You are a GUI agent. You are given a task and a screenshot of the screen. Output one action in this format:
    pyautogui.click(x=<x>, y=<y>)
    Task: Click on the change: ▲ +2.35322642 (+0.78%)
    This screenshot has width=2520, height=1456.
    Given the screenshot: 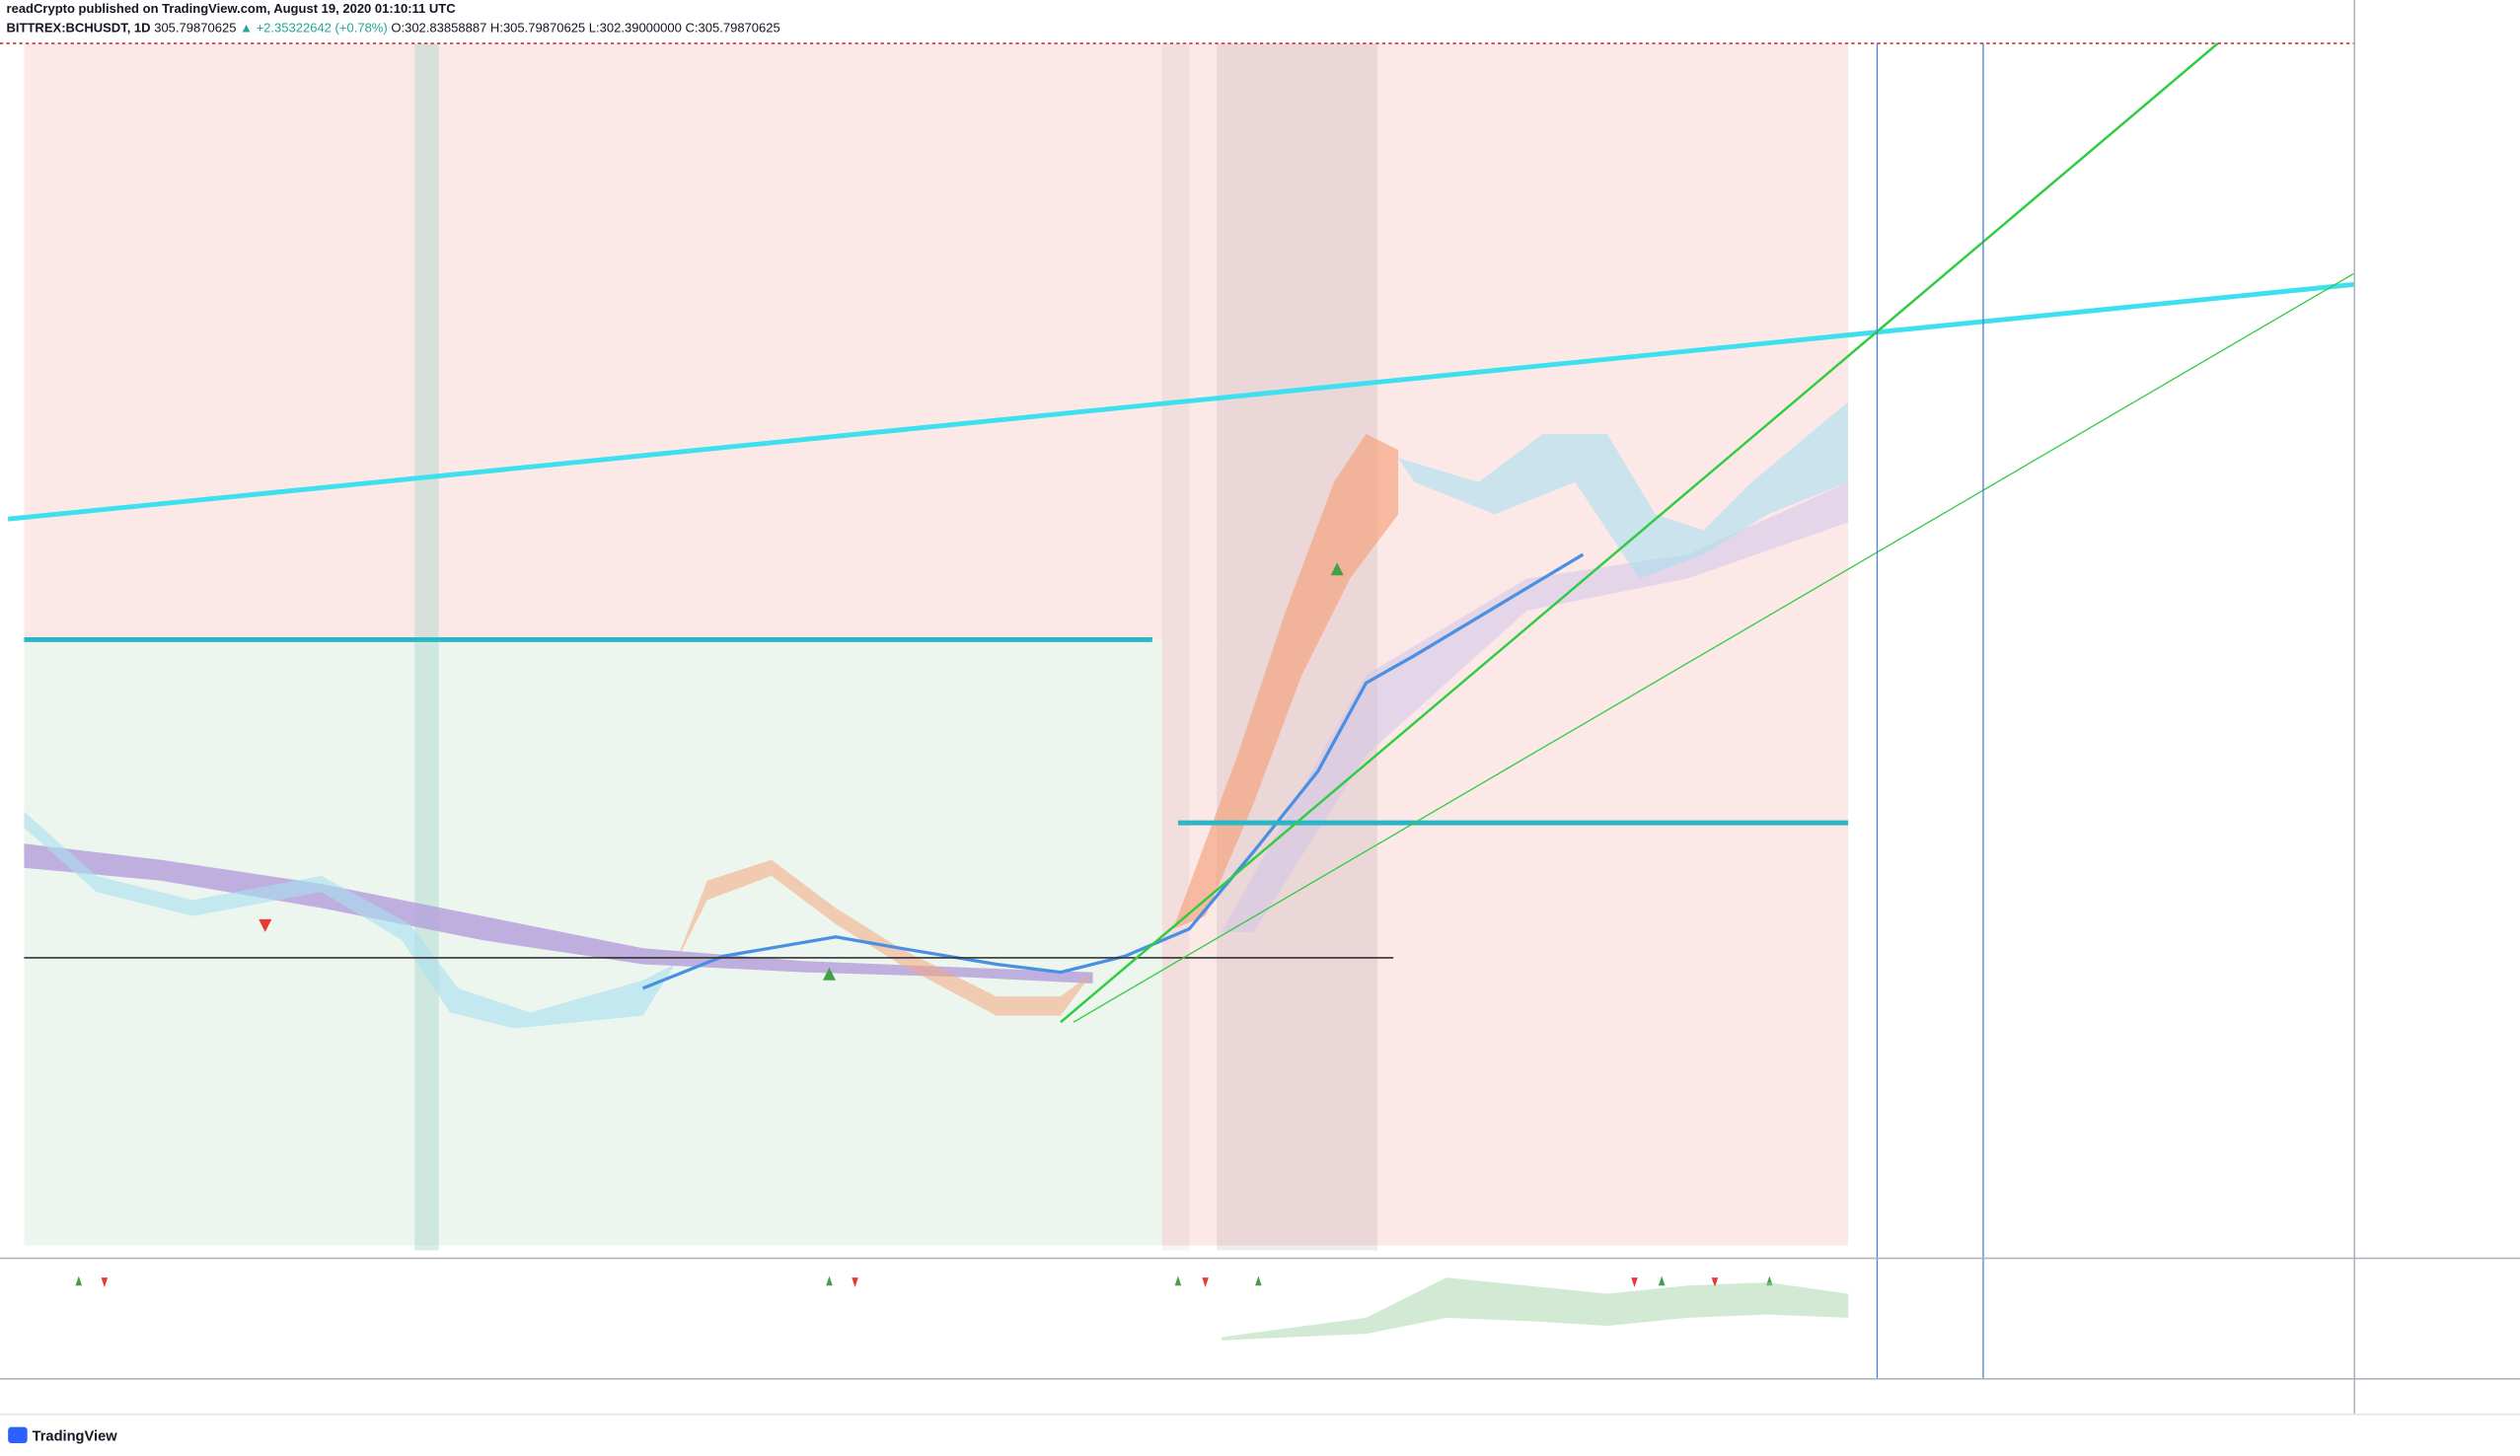 What is the action you would take?
    pyautogui.click(x=314, y=28)
    